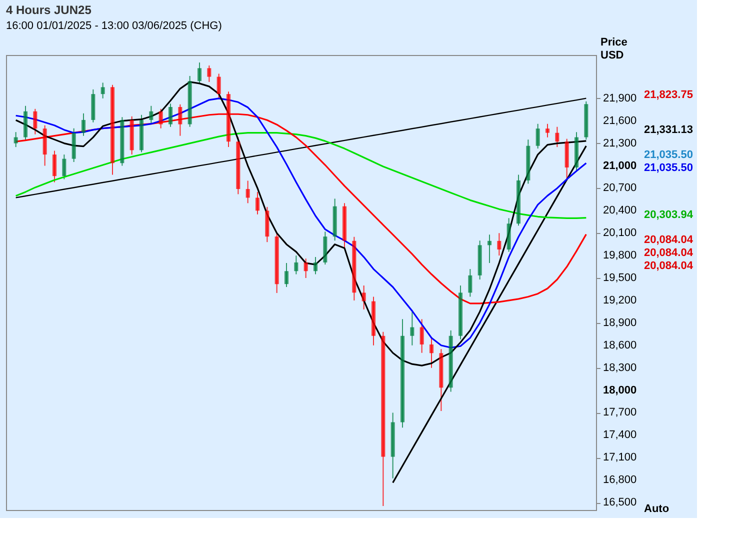 This screenshot has height=543, width=738. I want to click on line-series, so click(301, 175).